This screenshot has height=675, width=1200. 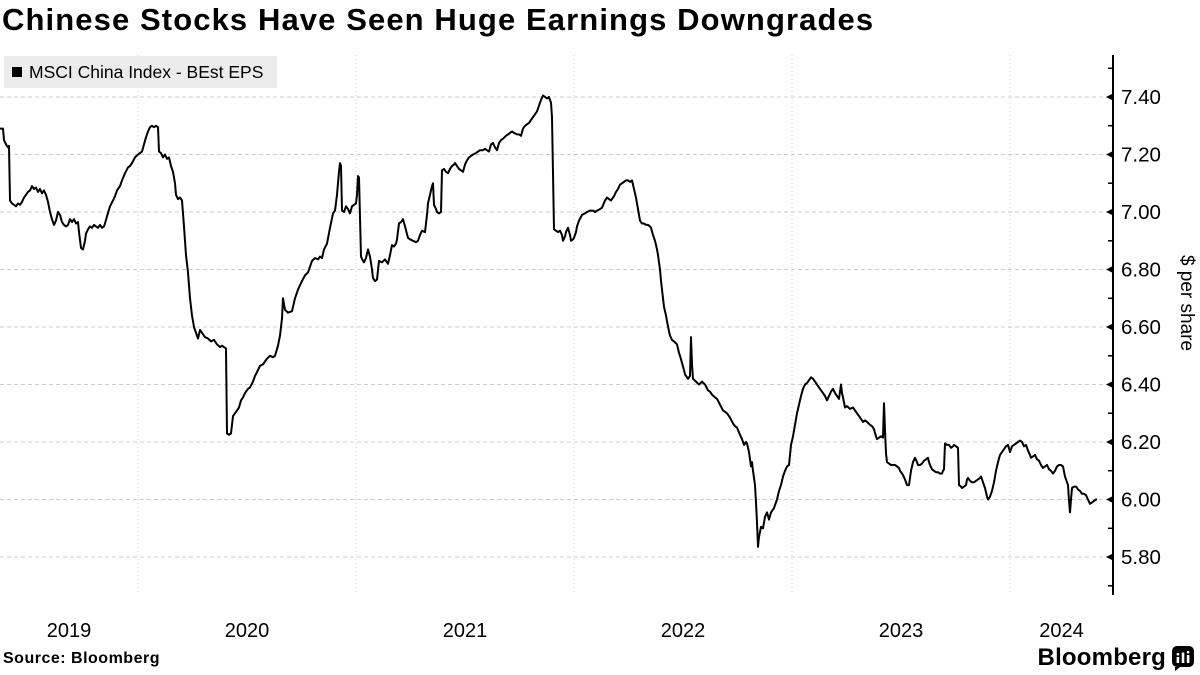 I want to click on y-axis-tick-label: 6.80, so click(x=1141, y=270).